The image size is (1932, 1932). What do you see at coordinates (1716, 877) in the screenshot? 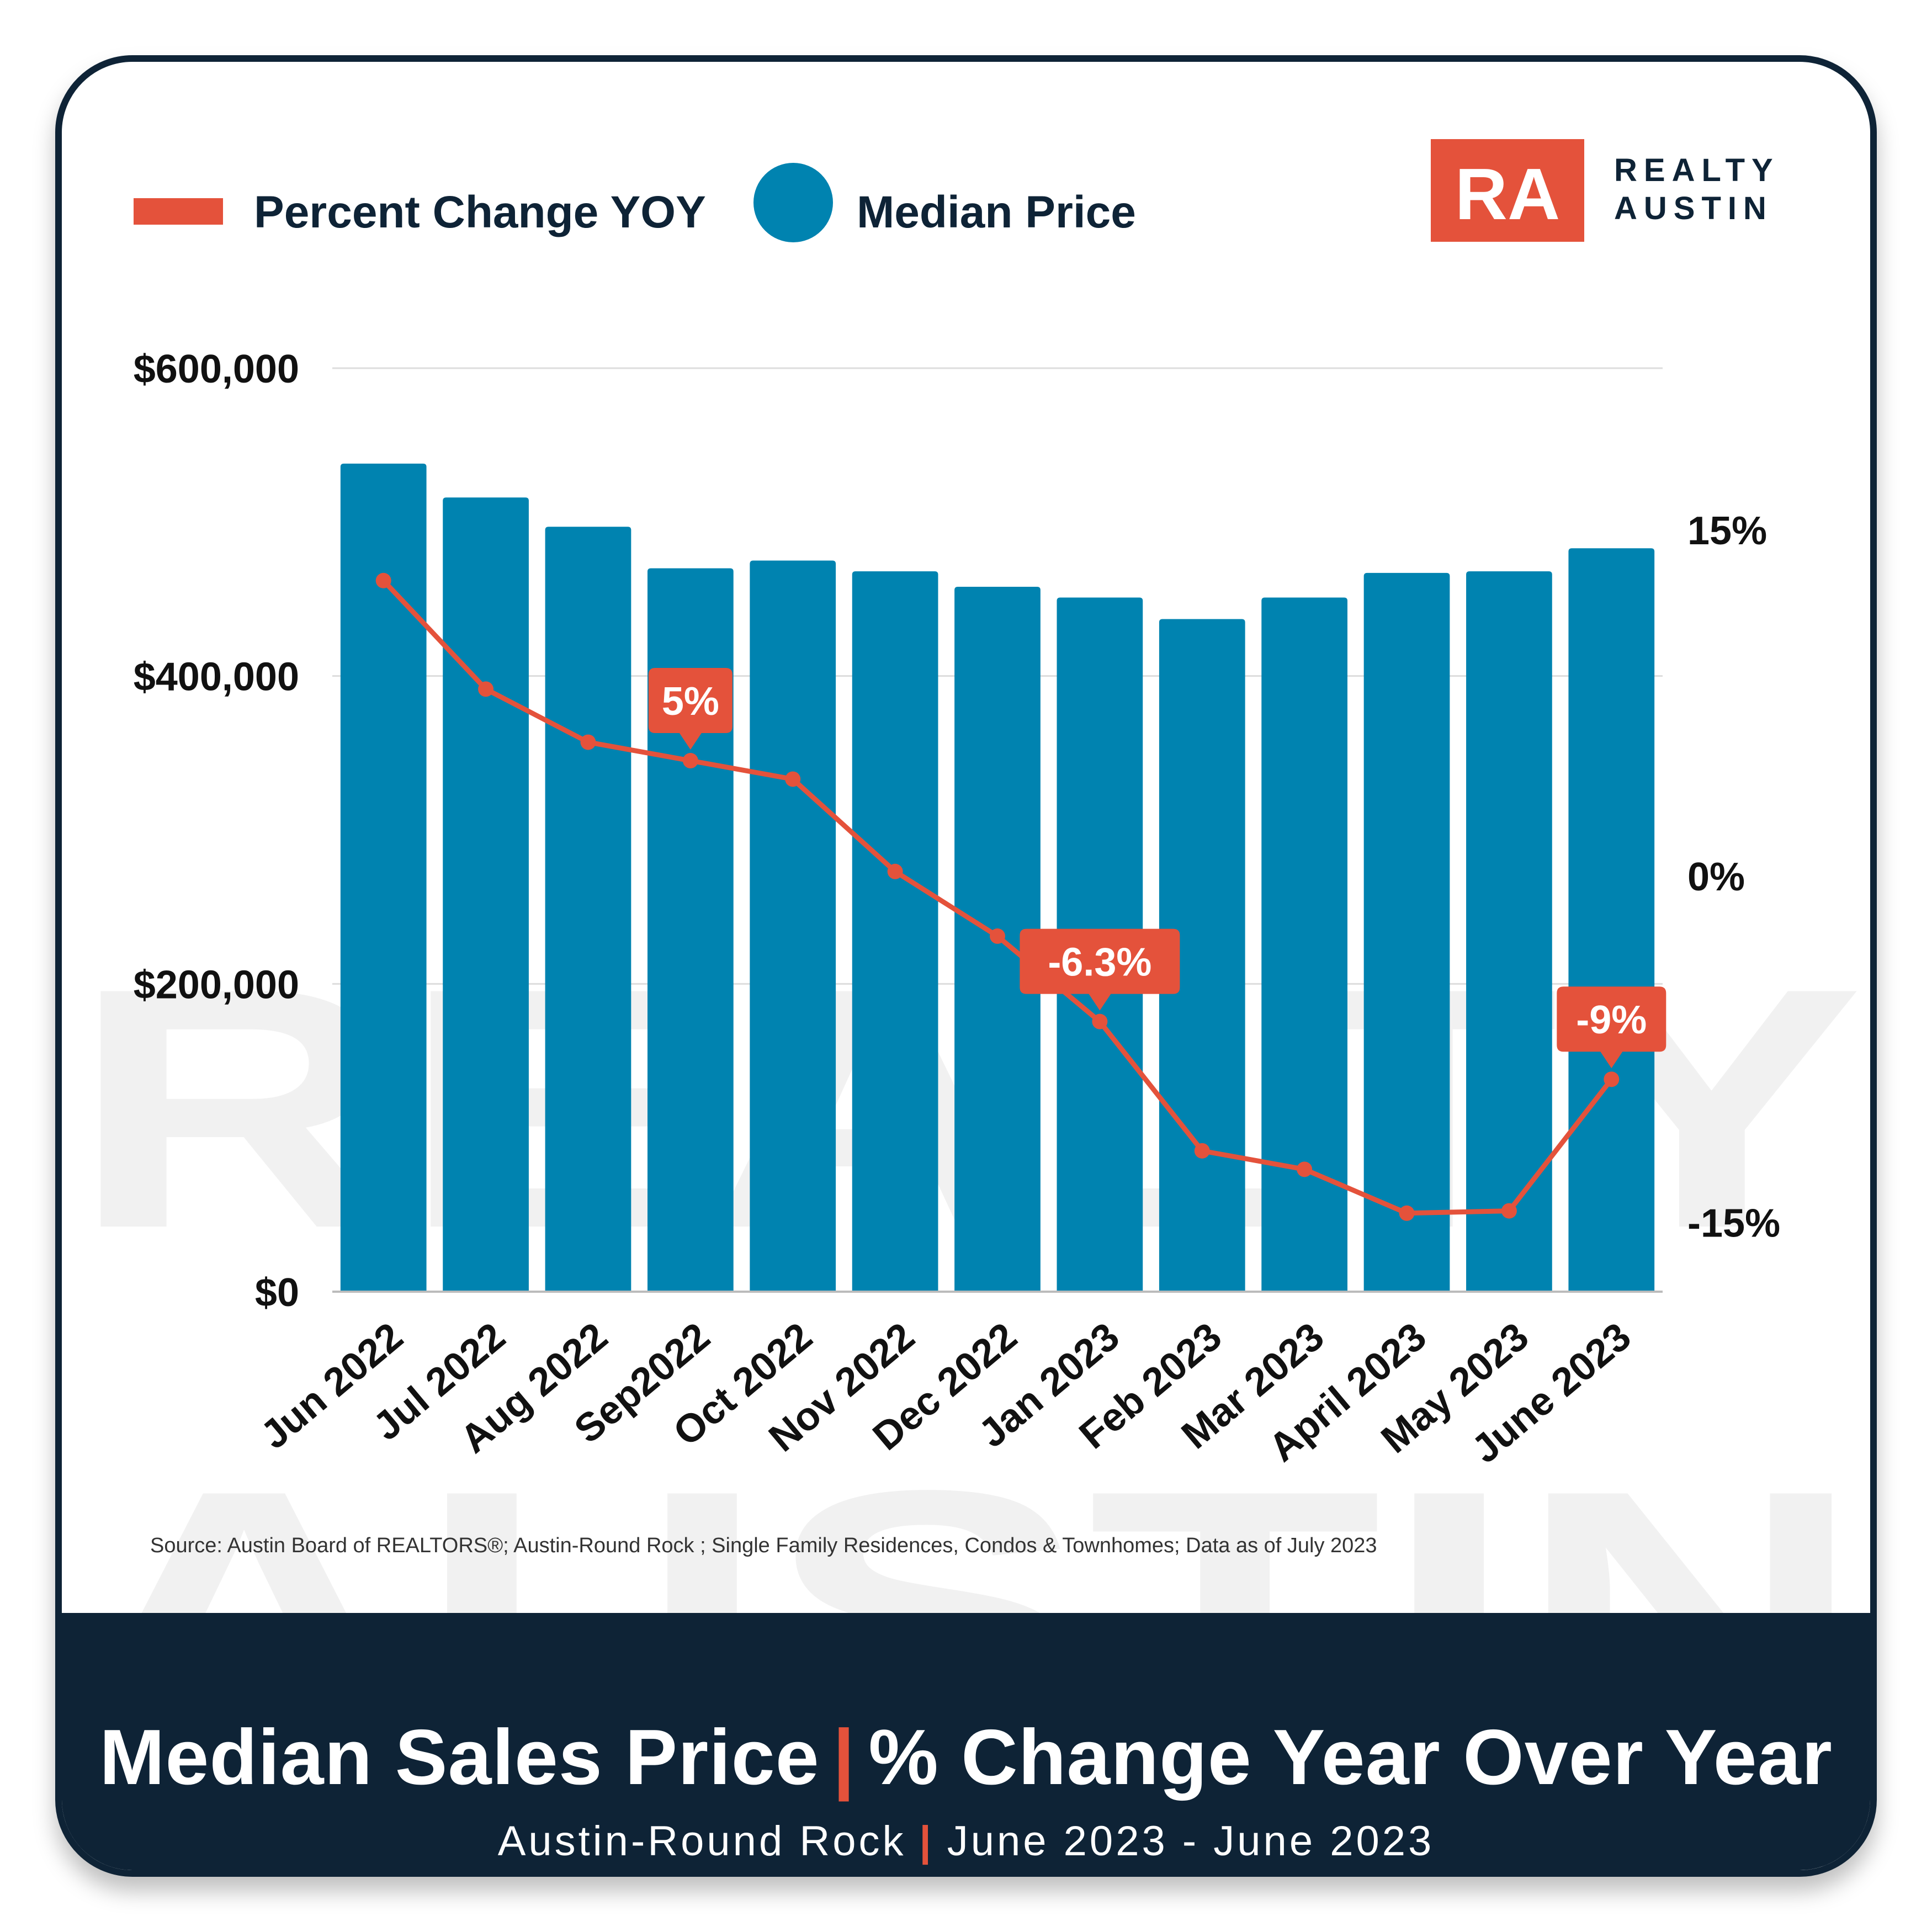
I see `y-right-tick-label: 0%` at bounding box center [1716, 877].